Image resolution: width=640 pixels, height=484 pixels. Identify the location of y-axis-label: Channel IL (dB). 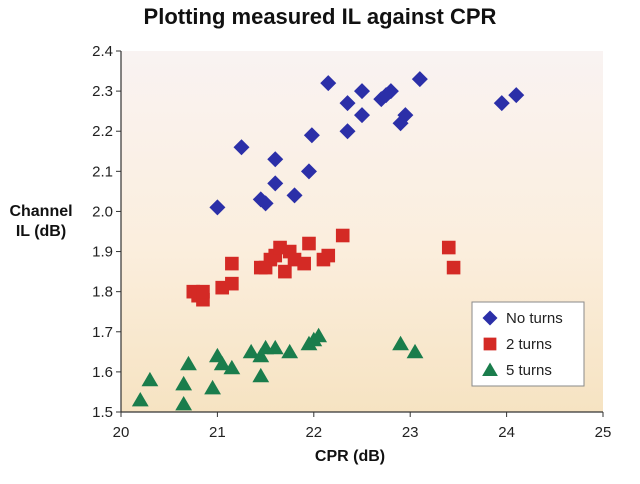
(41, 222).